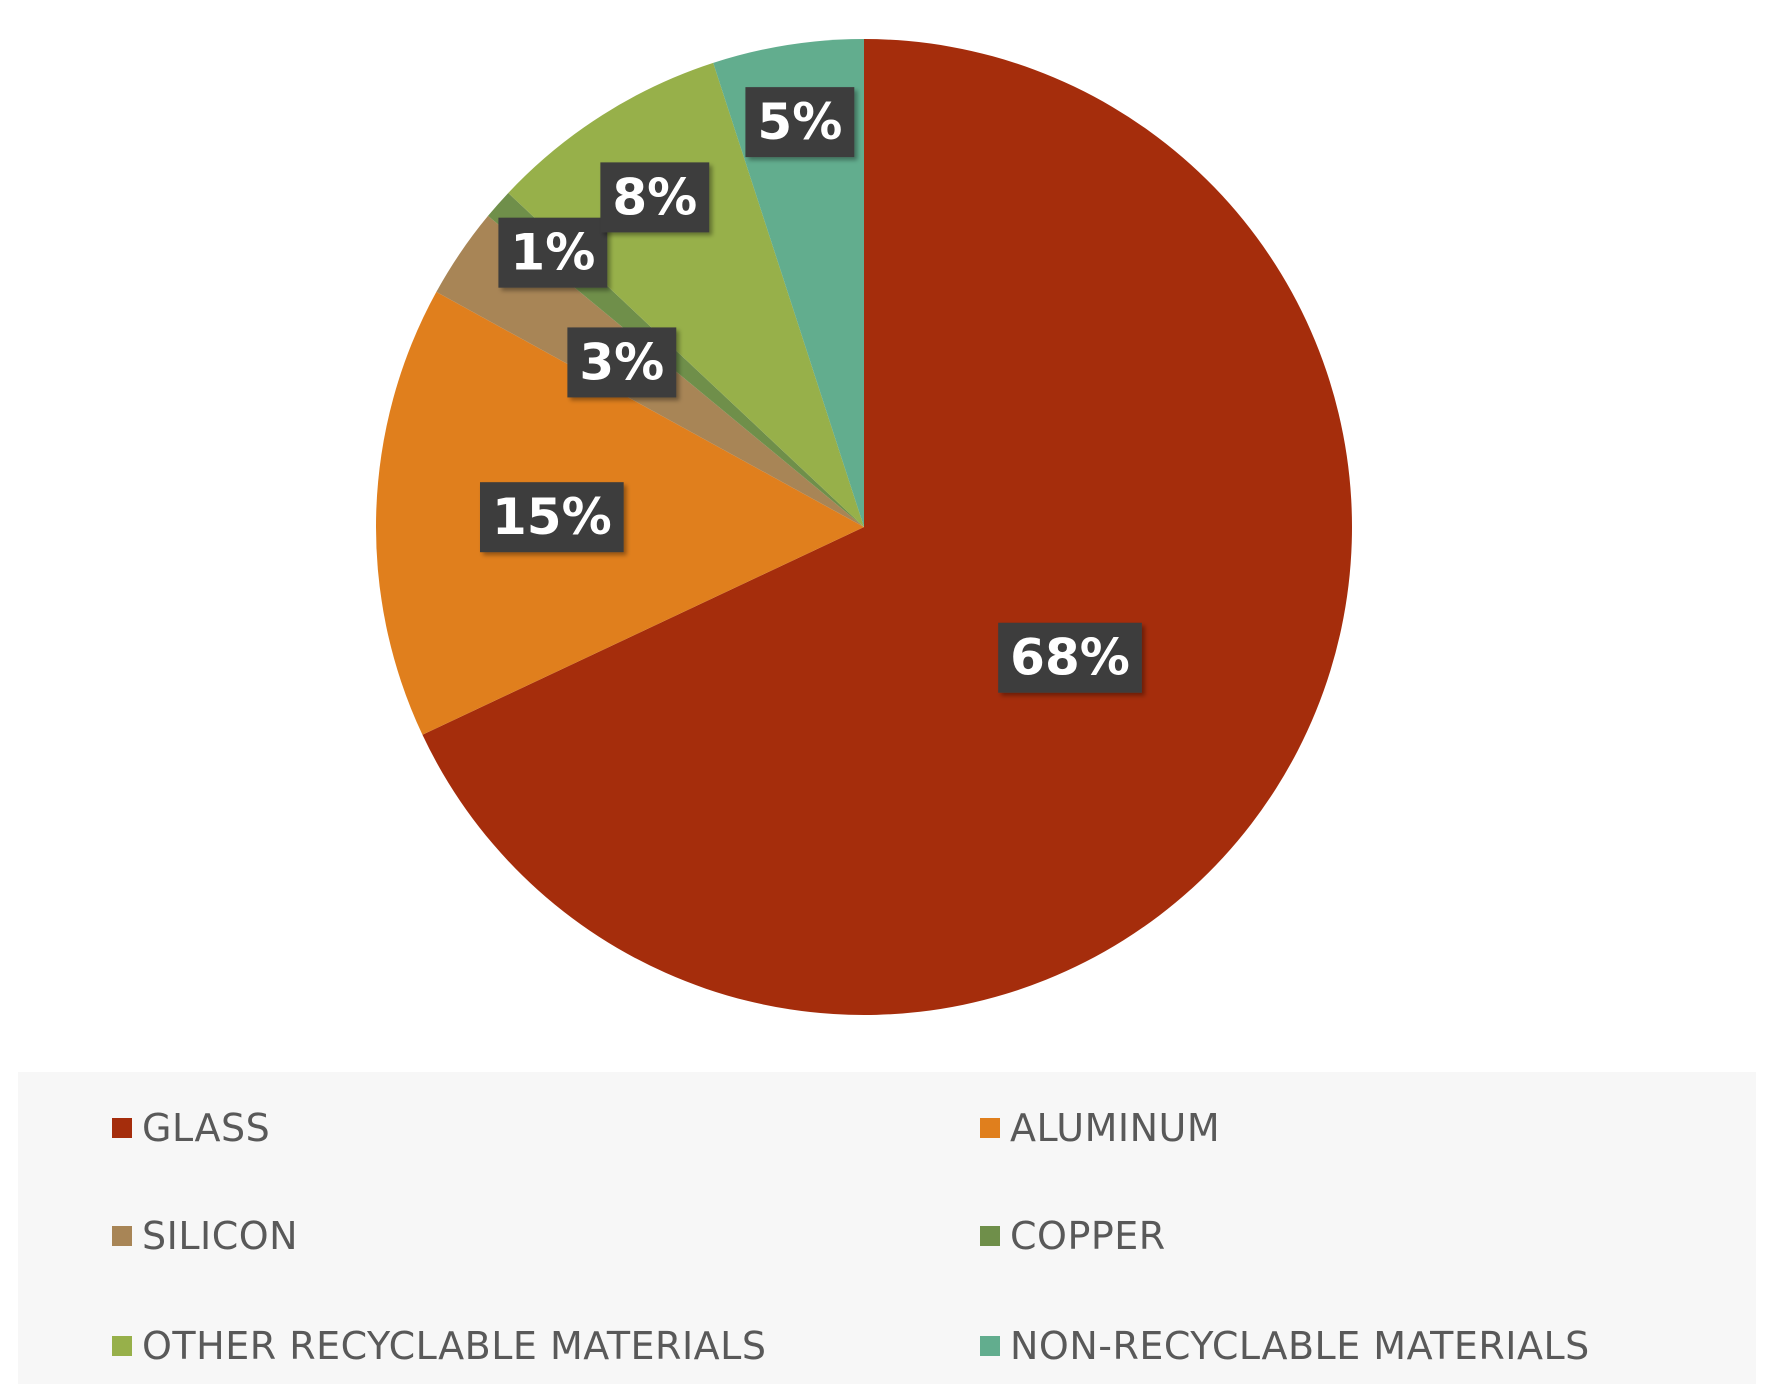  What do you see at coordinates (788, 283) in the screenshot?
I see `pie-slice-non-recyclable-materials` at bounding box center [788, 283].